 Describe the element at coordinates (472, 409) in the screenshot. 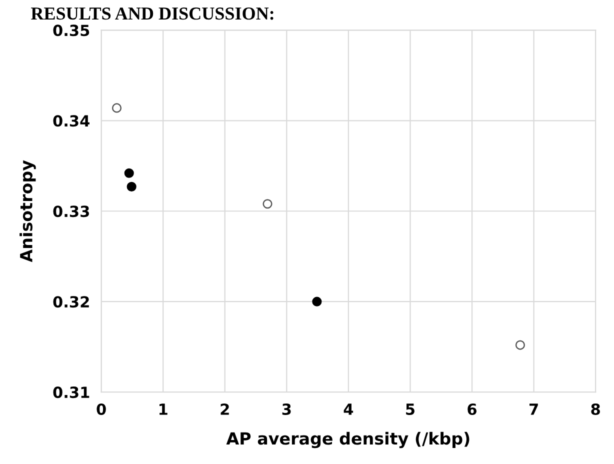

I see `x-tick-label: 6` at that location.